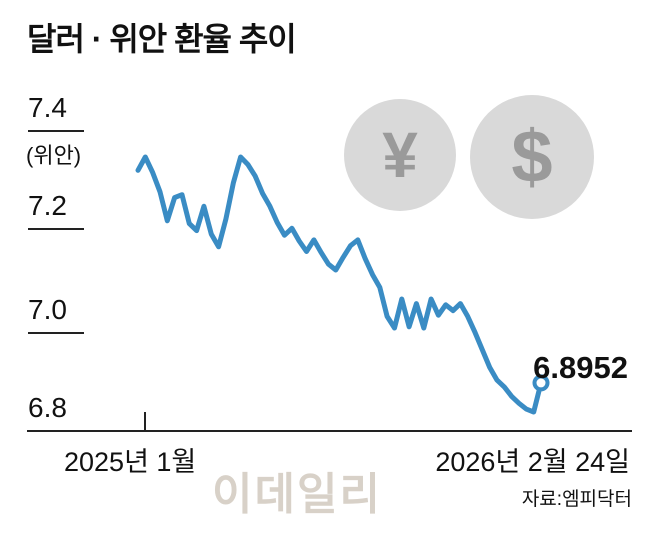  Describe the element at coordinates (162, 39) in the screenshot. I see `chart-title: 달러 · 위안 환율 추이` at that location.